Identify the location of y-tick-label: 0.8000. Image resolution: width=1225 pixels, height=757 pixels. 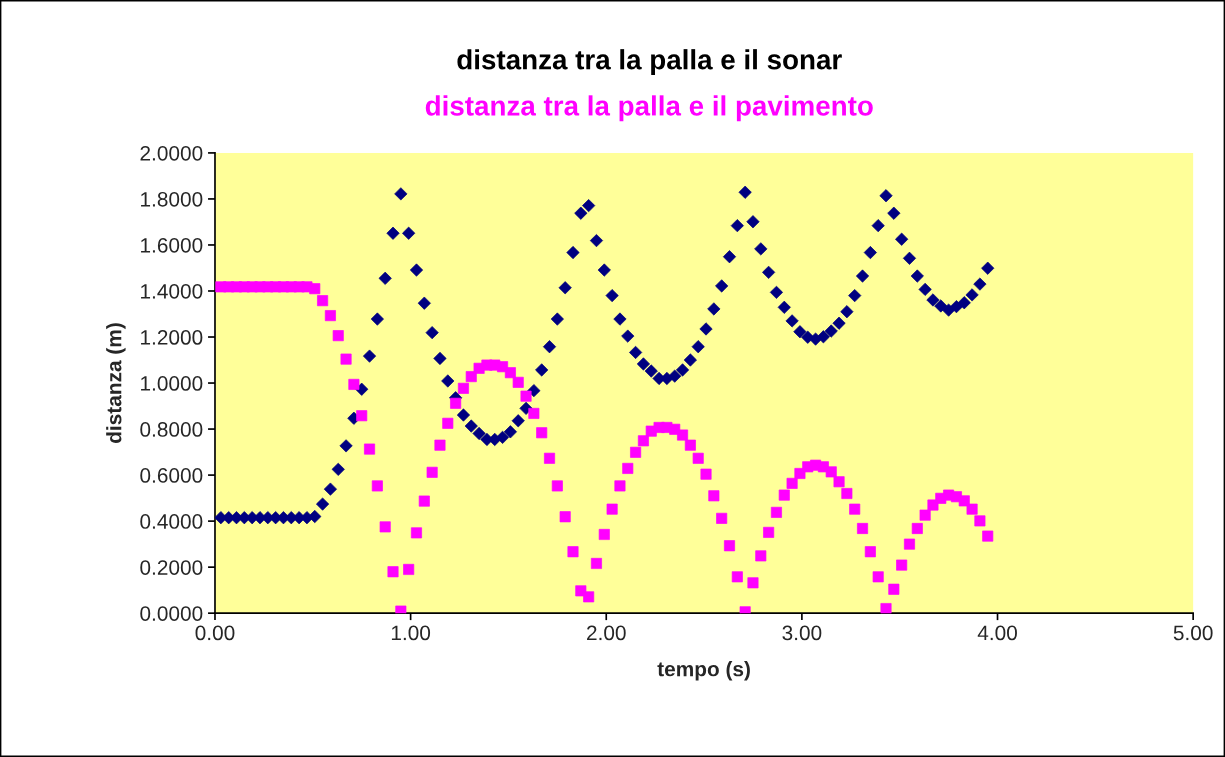
(171, 429).